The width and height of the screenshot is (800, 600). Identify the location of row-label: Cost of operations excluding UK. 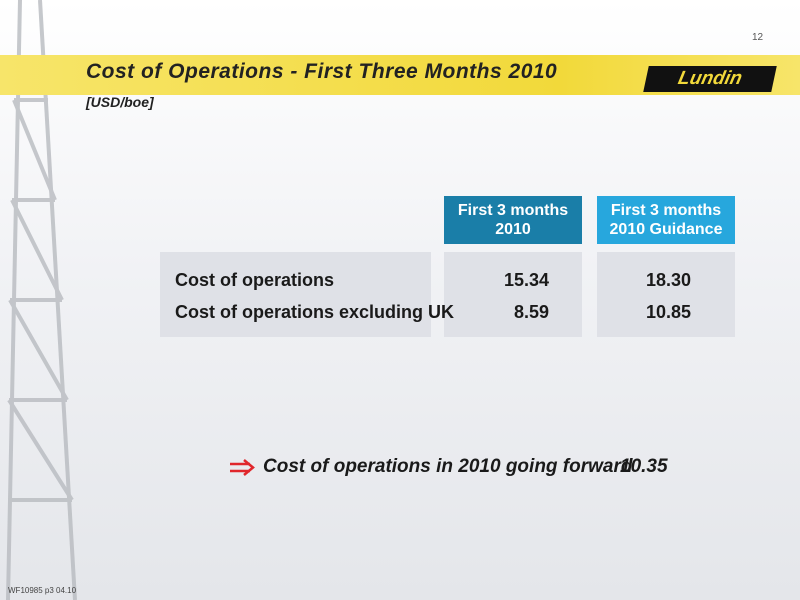
(315, 312).